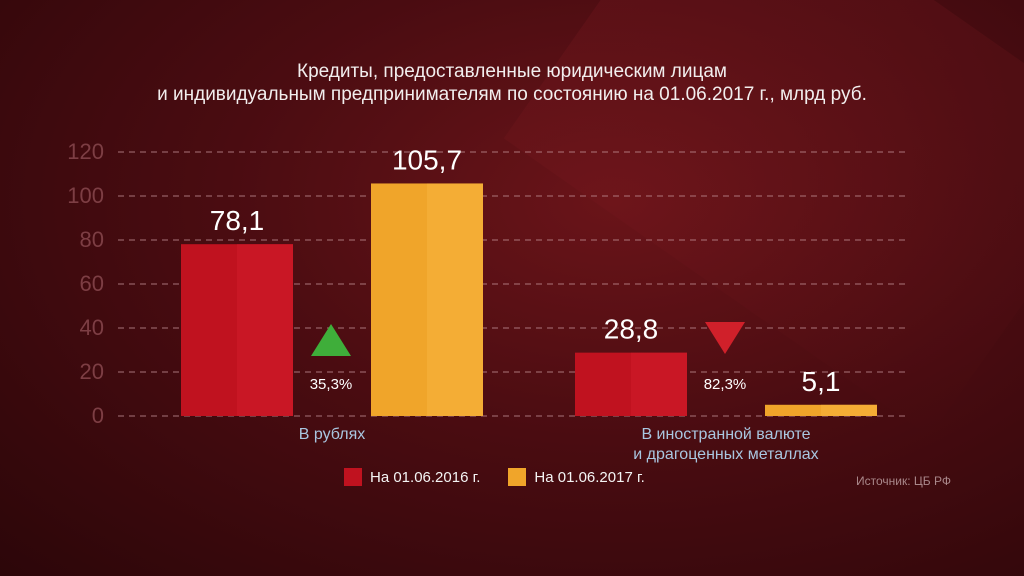 This screenshot has height=576, width=1024. Describe the element at coordinates (725, 338) in the screenshot. I see `arrow-down-icon` at that location.